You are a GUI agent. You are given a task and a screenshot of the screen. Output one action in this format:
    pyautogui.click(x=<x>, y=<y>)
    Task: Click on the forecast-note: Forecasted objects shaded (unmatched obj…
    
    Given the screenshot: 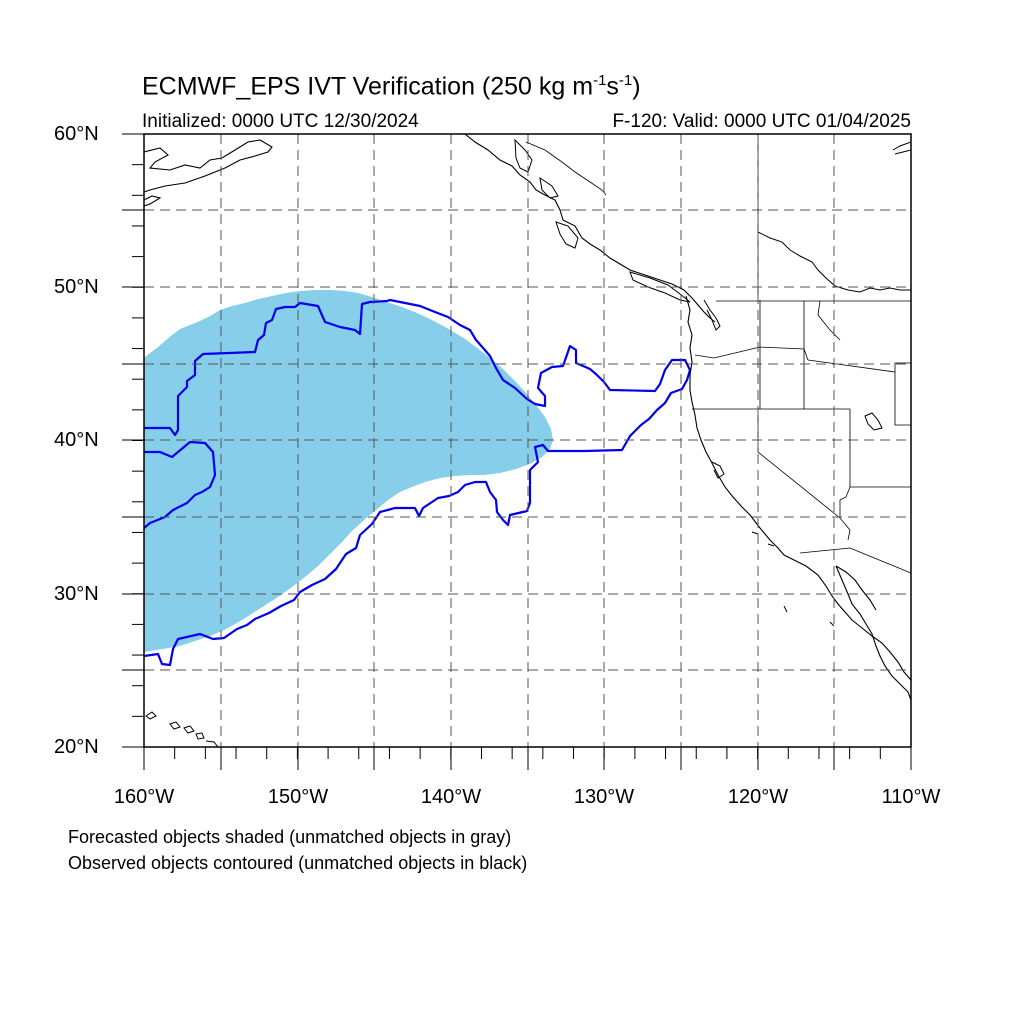 What is the action you would take?
    pyautogui.click(x=290, y=837)
    